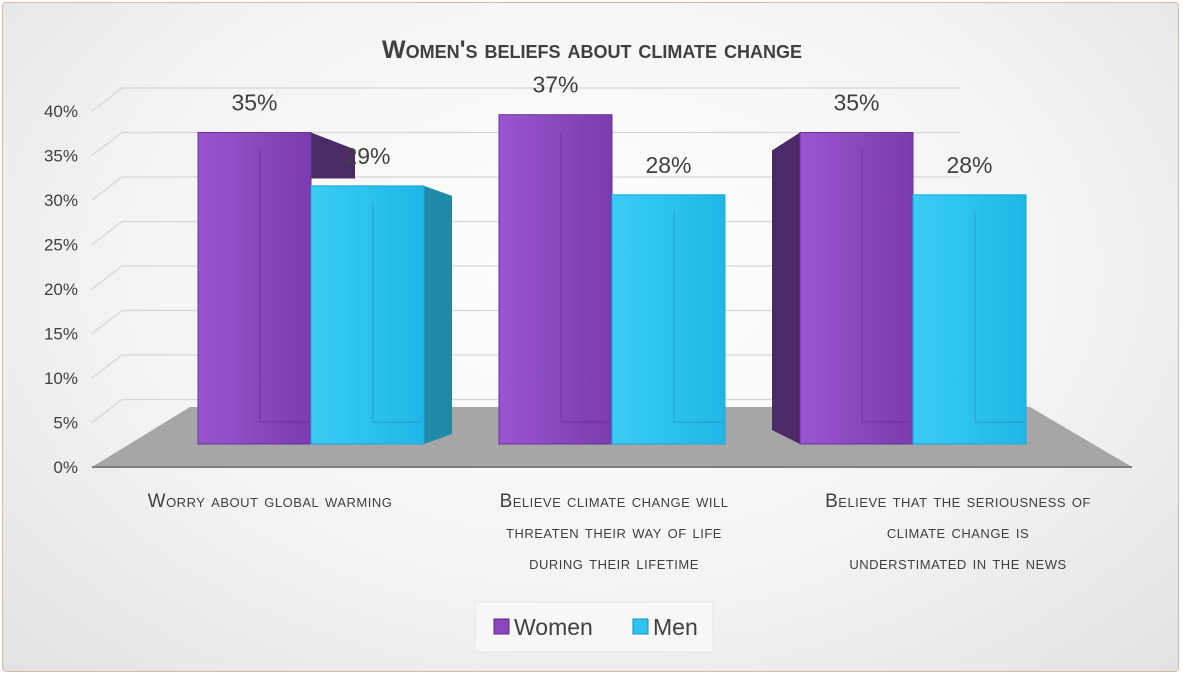  I want to click on y-axis: 0% 5% 10% 15% 20% 25% 30% 35% 40%, so click(61, 289).